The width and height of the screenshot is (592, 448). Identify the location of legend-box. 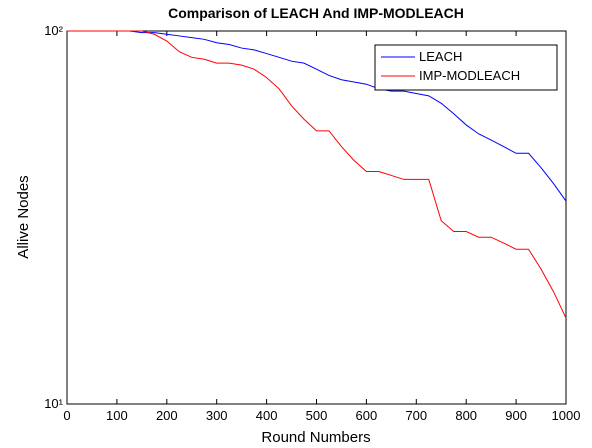
(466, 67).